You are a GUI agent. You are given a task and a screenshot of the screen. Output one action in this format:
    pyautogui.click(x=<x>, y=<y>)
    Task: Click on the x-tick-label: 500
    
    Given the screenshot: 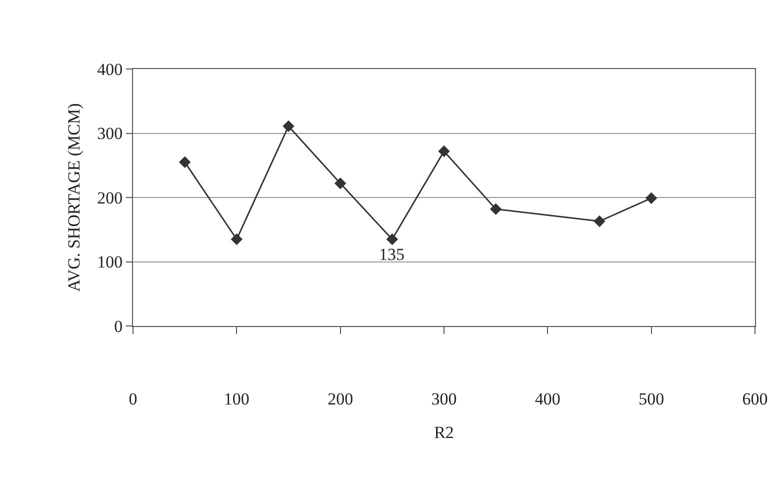 What is the action you would take?
    pyautogui.click(x=651, y=398)
    